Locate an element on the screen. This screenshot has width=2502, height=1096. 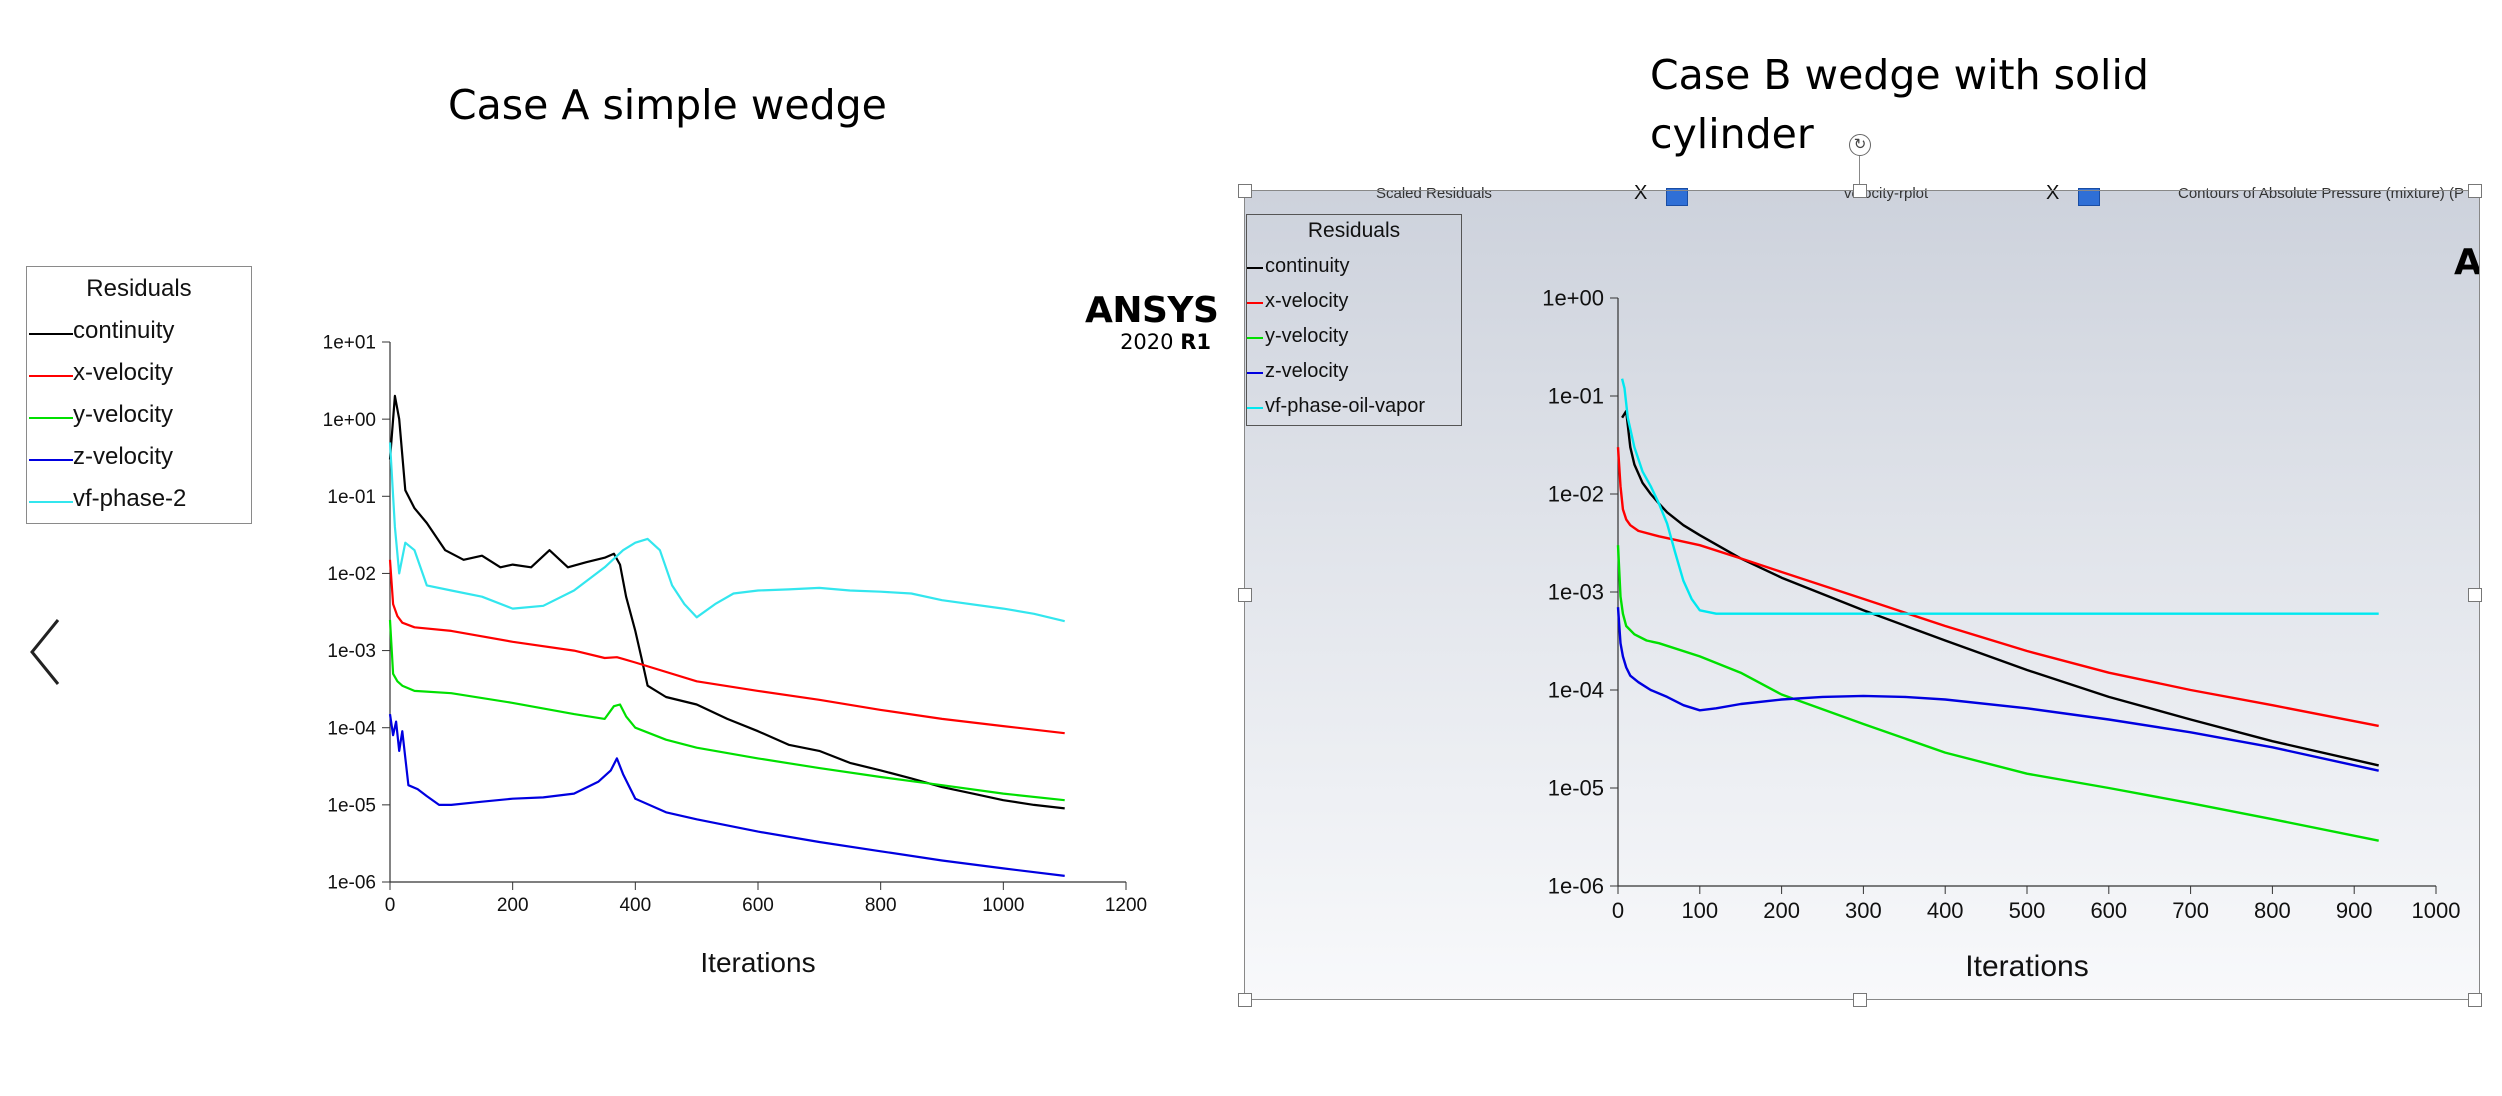
tab-contour-icon is located at coordinates (2089, 197).